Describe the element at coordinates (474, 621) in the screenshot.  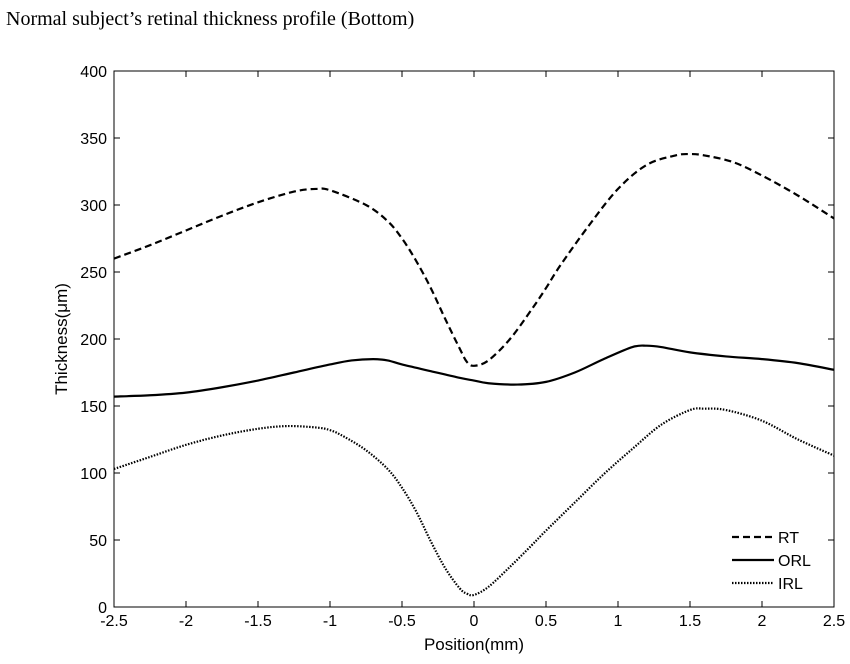
I see `x-tick-label: 0` at that location.